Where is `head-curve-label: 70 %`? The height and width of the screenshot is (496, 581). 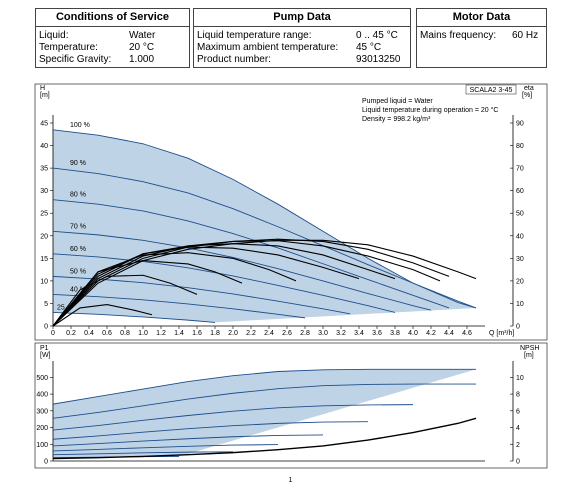
head-curve-label: 70 % is located at coordinates (78, 226).